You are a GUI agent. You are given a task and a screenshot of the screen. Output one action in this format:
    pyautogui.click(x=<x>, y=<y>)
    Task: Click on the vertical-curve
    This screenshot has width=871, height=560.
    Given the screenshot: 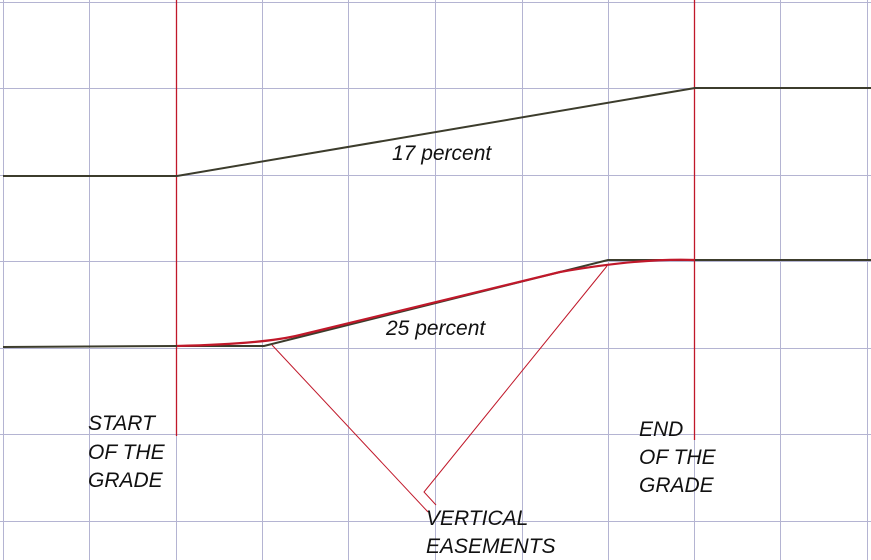 What is the action you would take?
    pyautogui.click(x=436, y=303)
    